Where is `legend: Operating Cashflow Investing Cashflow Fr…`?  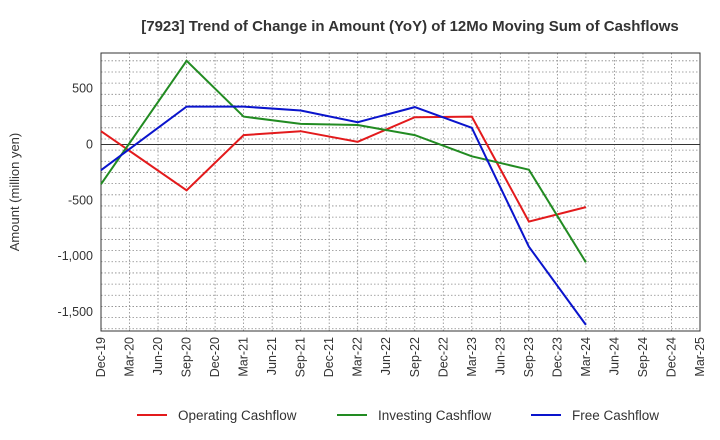 legend: Operating Cashflow Investing Cashflow Fr… is located at coordinates (398, 415).